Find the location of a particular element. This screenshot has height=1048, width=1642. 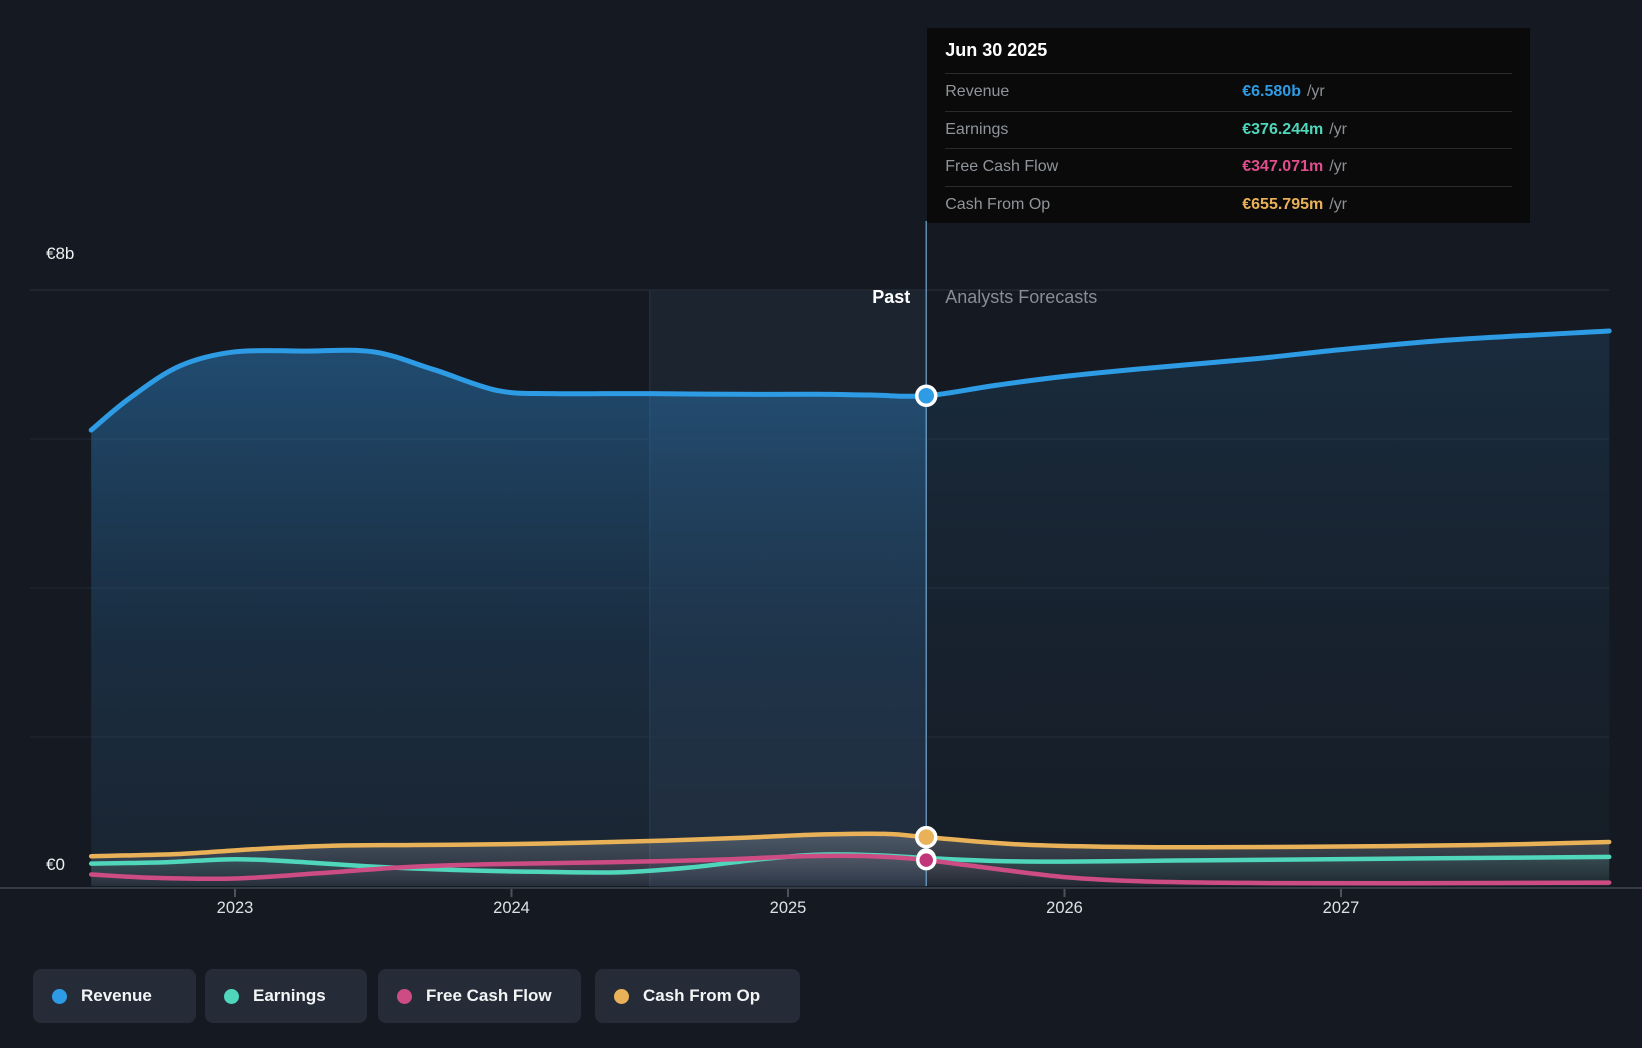

revenue-line is located at coordinates (850, 380).